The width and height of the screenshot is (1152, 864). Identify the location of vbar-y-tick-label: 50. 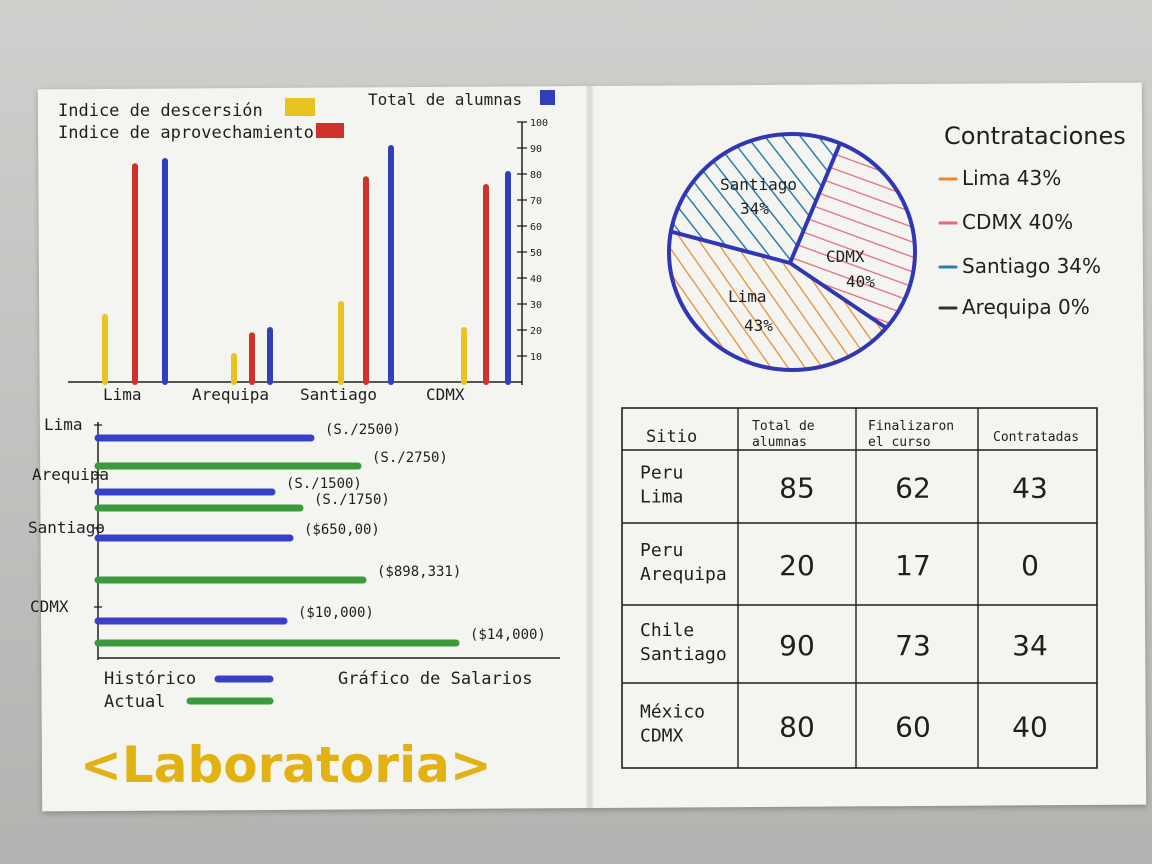
(536, 253).